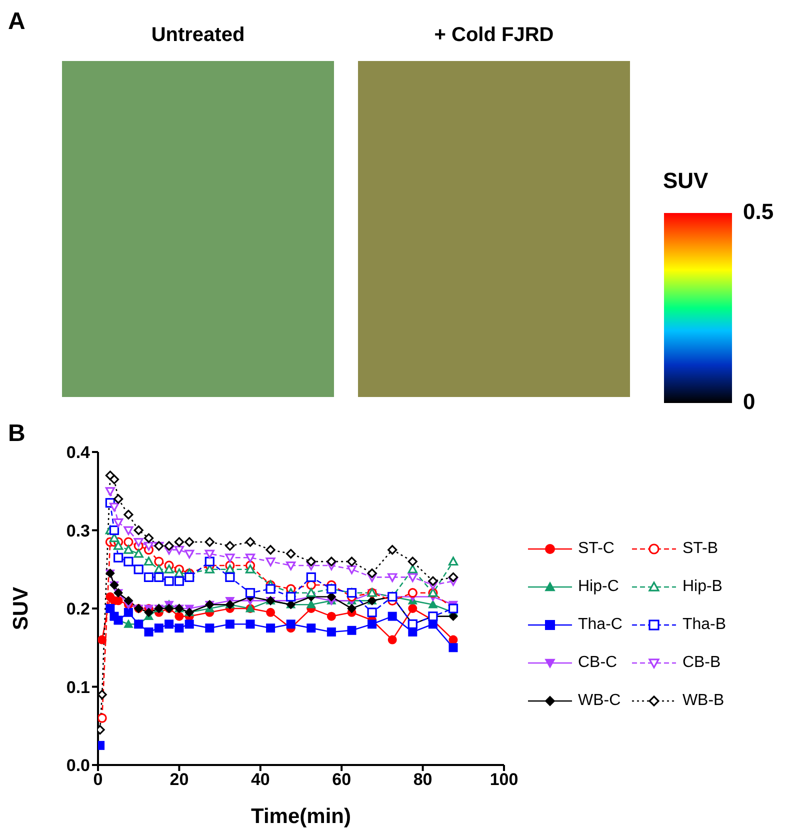 Image resolution: width=785 pixels, height=839 pixels. What do you see at coordinates (704, 625) in the screenshot?
I see `legend-label: Tha-B` at bounding box center [704, 625].